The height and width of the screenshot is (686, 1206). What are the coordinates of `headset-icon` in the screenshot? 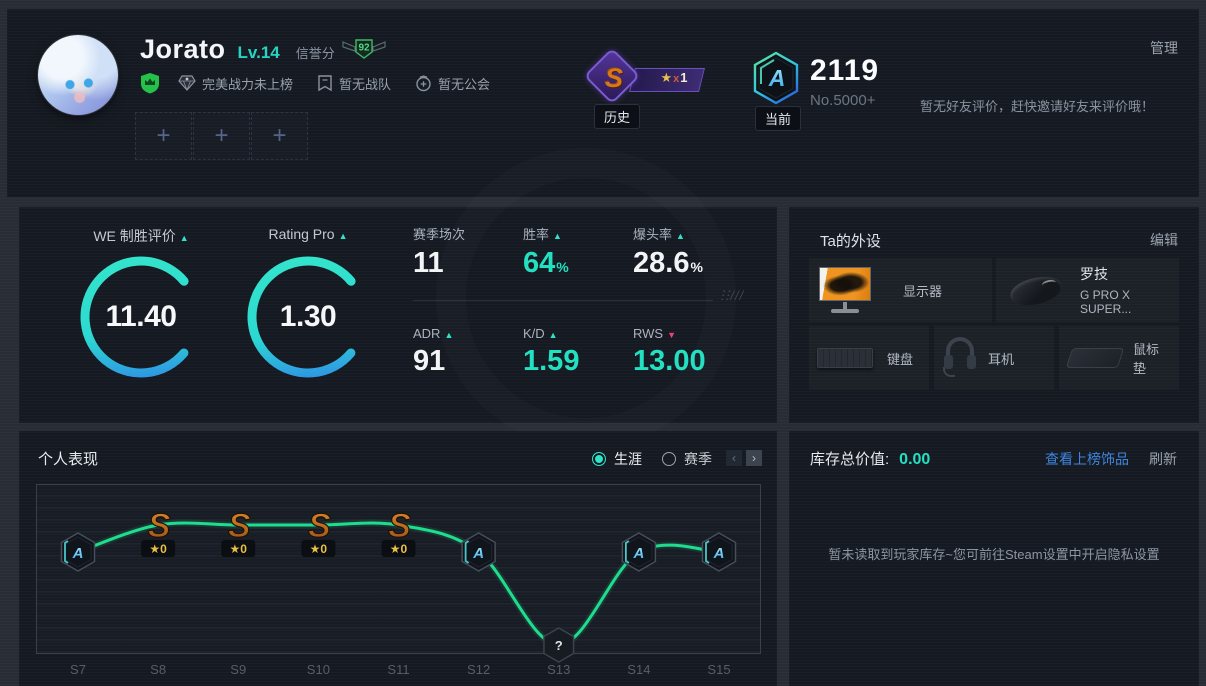 It's located at (960, 358).